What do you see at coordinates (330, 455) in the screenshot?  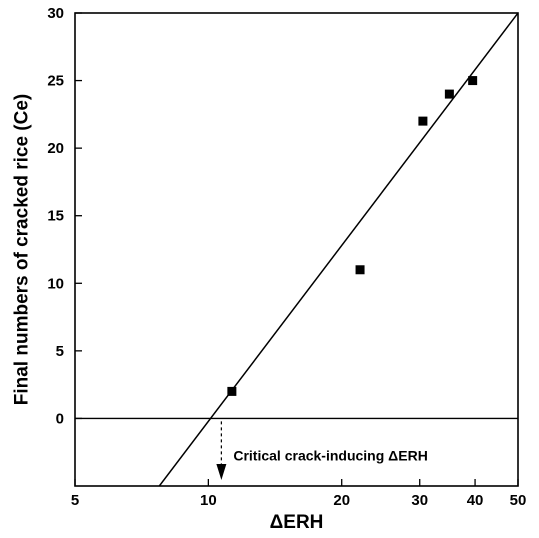 I see `annotation-label: Critical crack-inducing ΔERH` at bounding box center [330, 455].